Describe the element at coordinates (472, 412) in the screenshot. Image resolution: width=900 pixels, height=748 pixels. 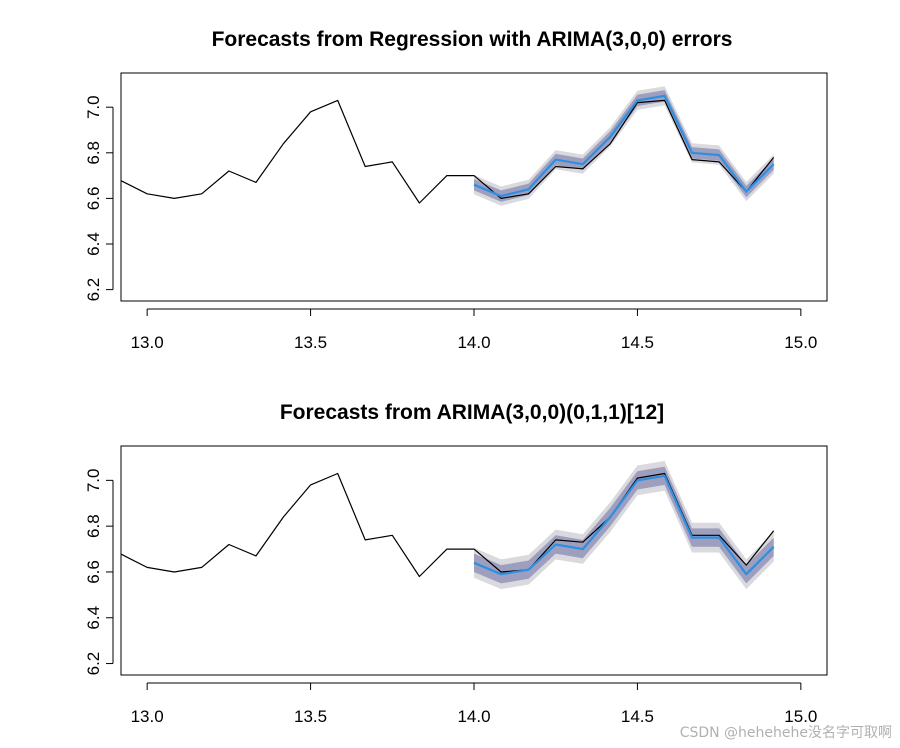
I see `chart-title: Forecasts from ARIMA(3,0,0)(0,1,1)[12]` at that location.